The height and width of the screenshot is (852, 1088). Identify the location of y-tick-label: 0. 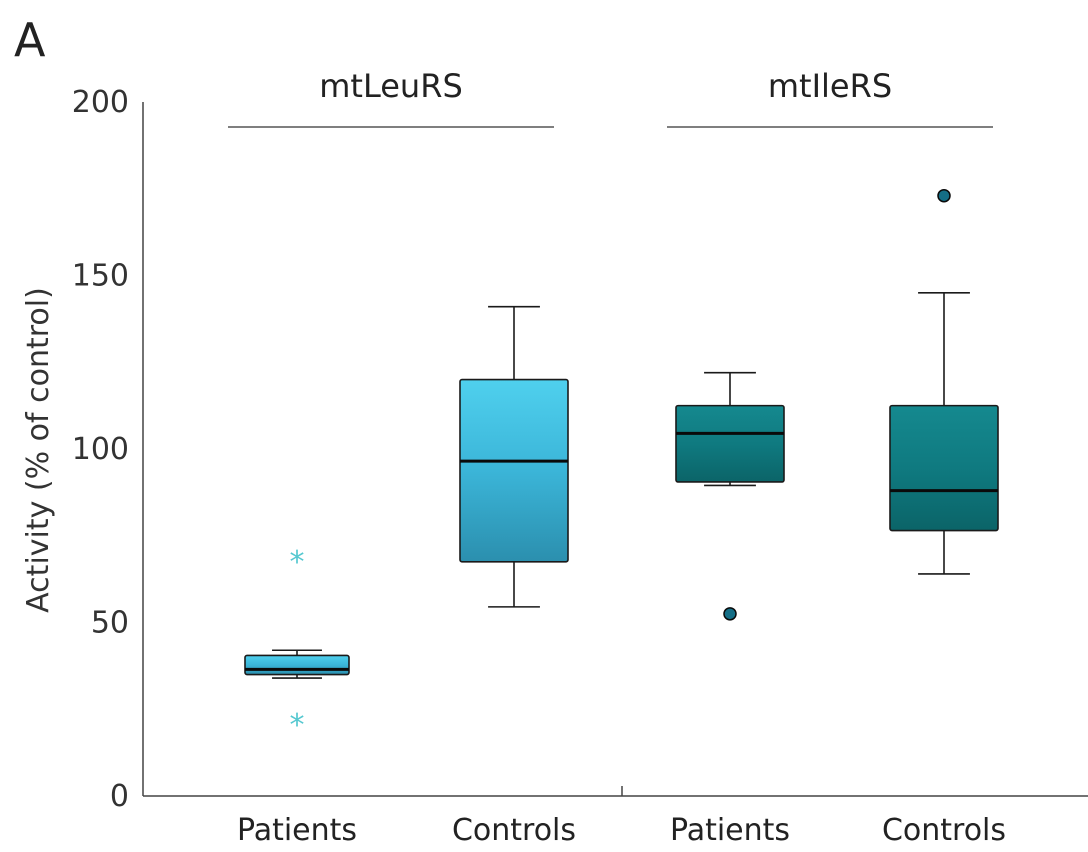
(119, 796).